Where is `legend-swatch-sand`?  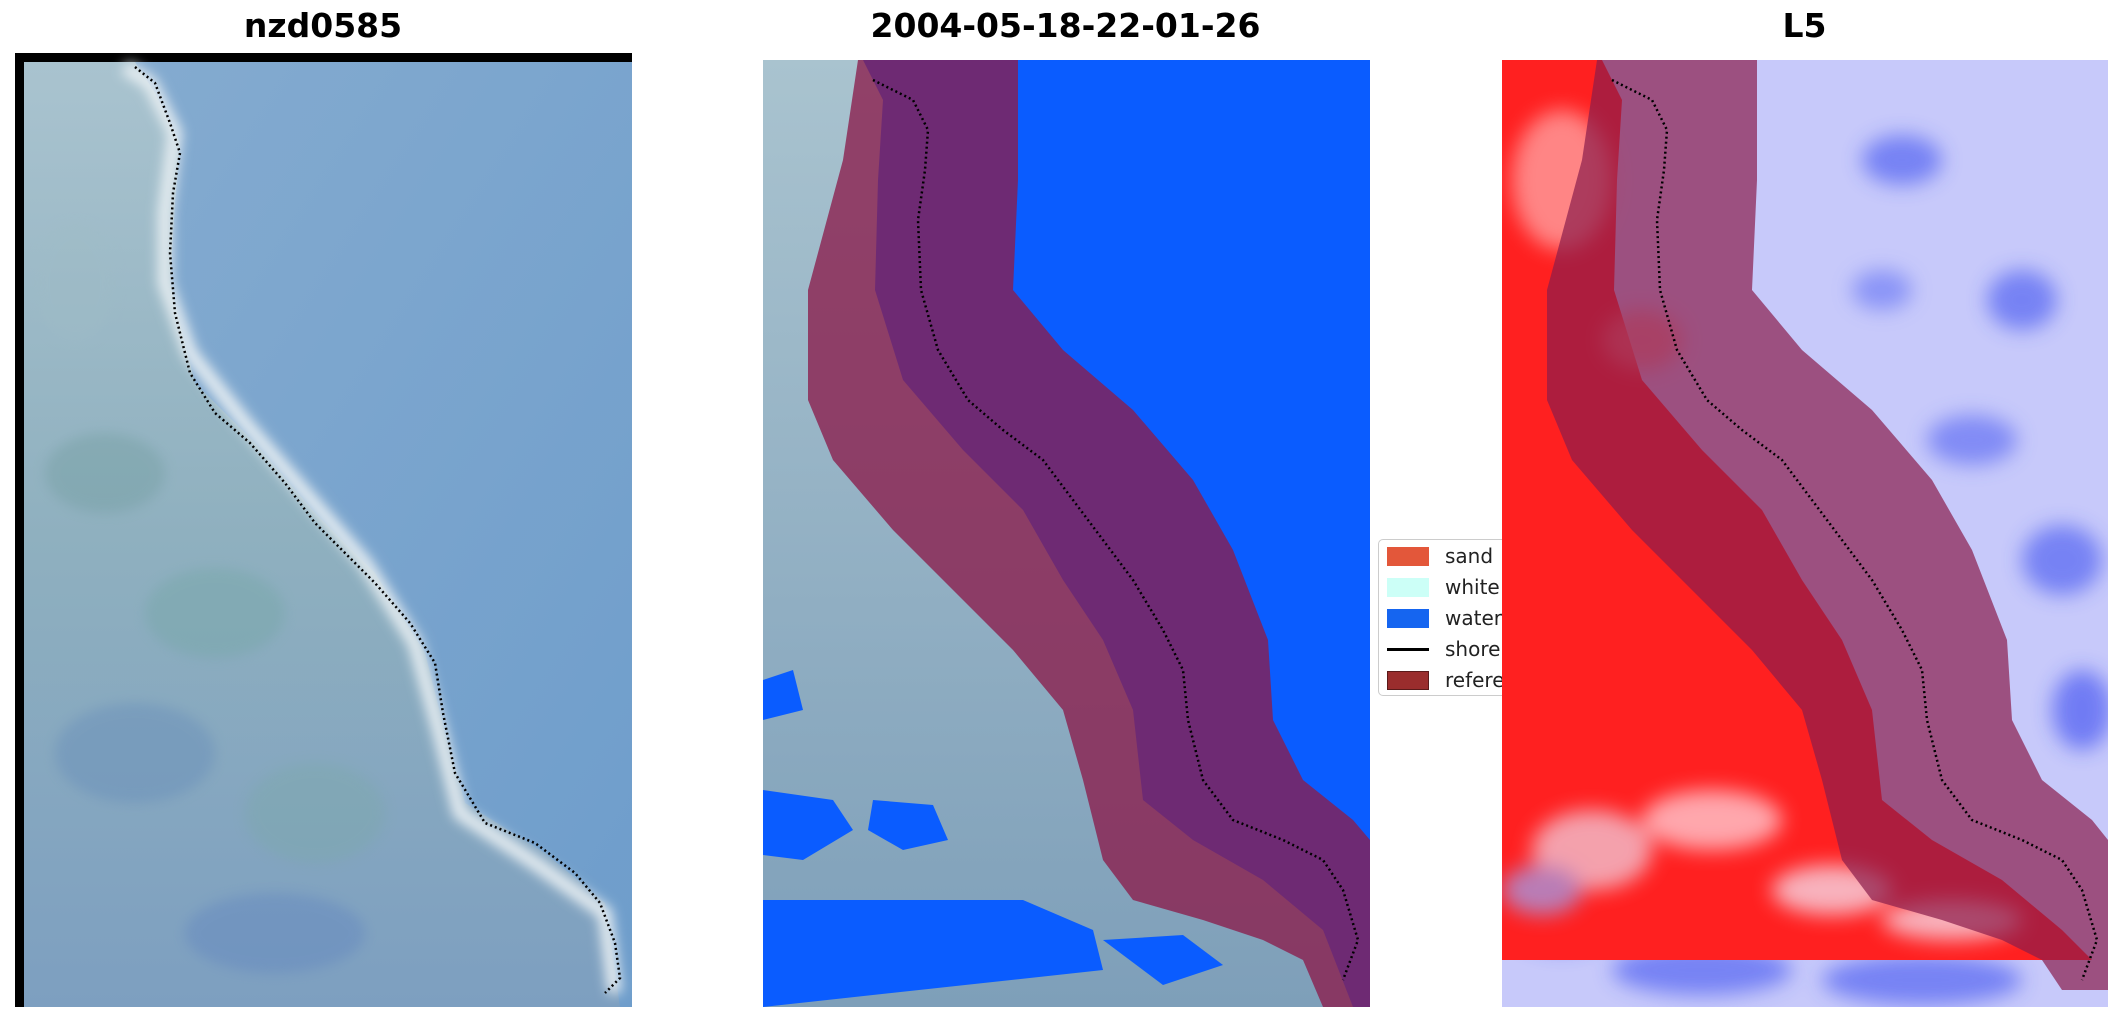
legend-swatch-sand is located at coordinates (1408, 556).